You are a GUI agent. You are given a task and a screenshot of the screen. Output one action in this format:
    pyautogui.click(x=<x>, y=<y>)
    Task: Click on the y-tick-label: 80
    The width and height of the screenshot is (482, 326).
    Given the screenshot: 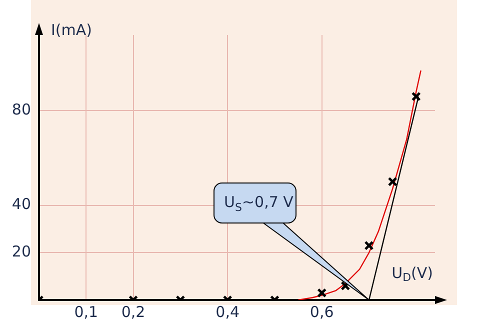 What is the action you would take?
    pyautogui.click(x=21, y=109)
    